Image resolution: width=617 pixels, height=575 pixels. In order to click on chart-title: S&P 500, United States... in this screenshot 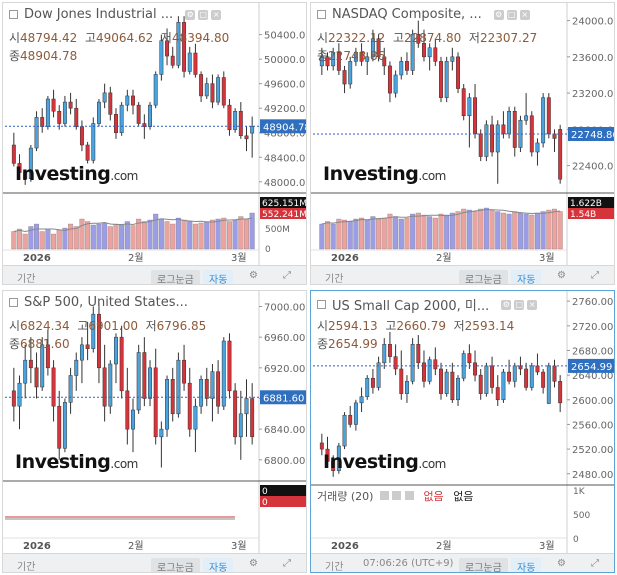, I will do `click(106, 302)`.